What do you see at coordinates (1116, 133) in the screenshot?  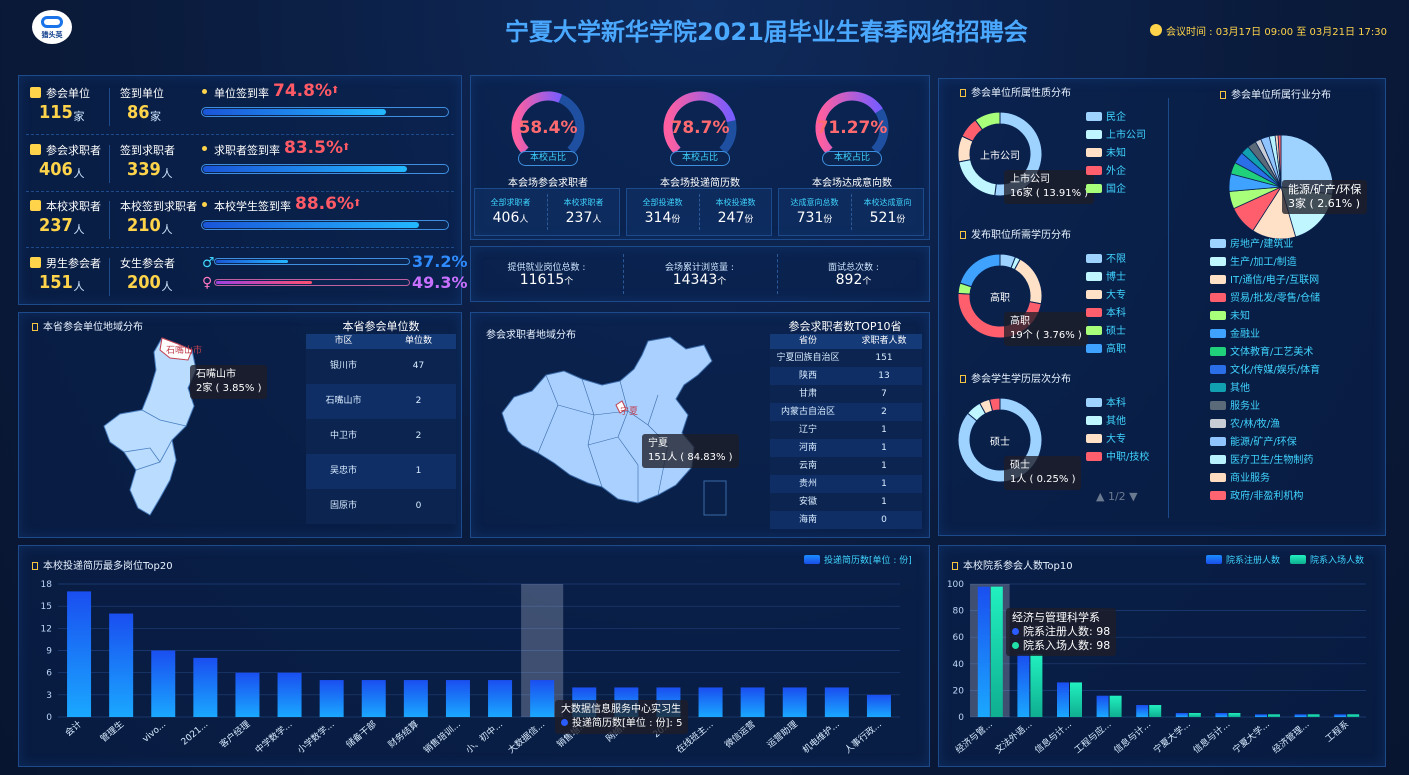 I see `legend-item: 上市公司` at bounding box center [1116, 133].